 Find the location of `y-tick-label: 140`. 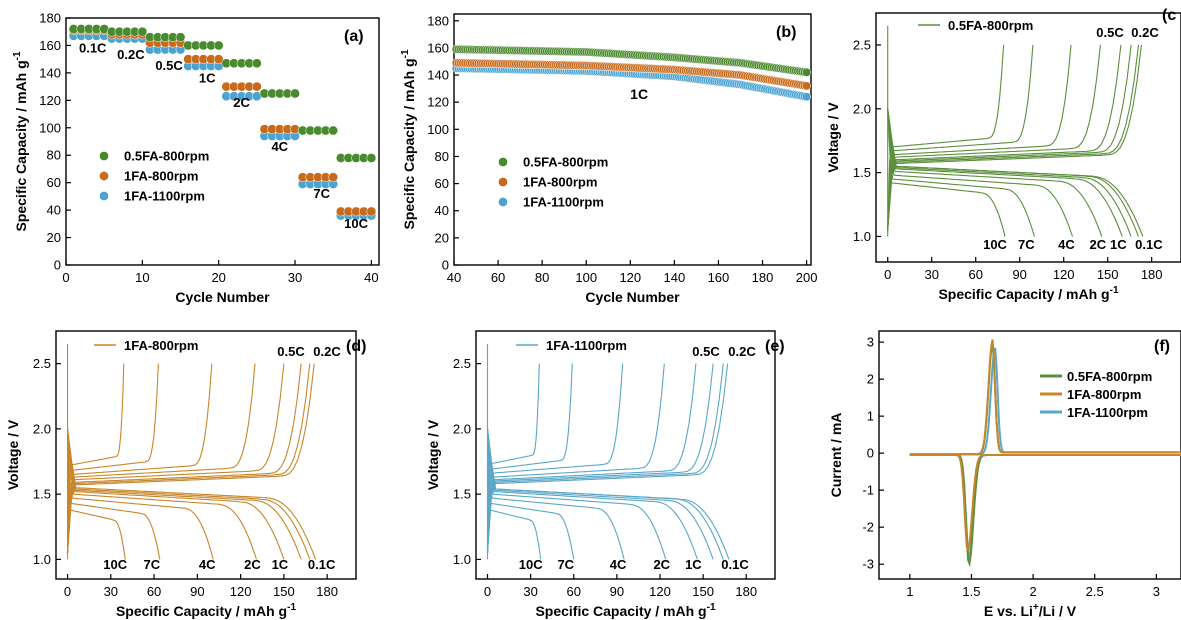

y-tick-label: 140 is located at coordinates (50, 72).